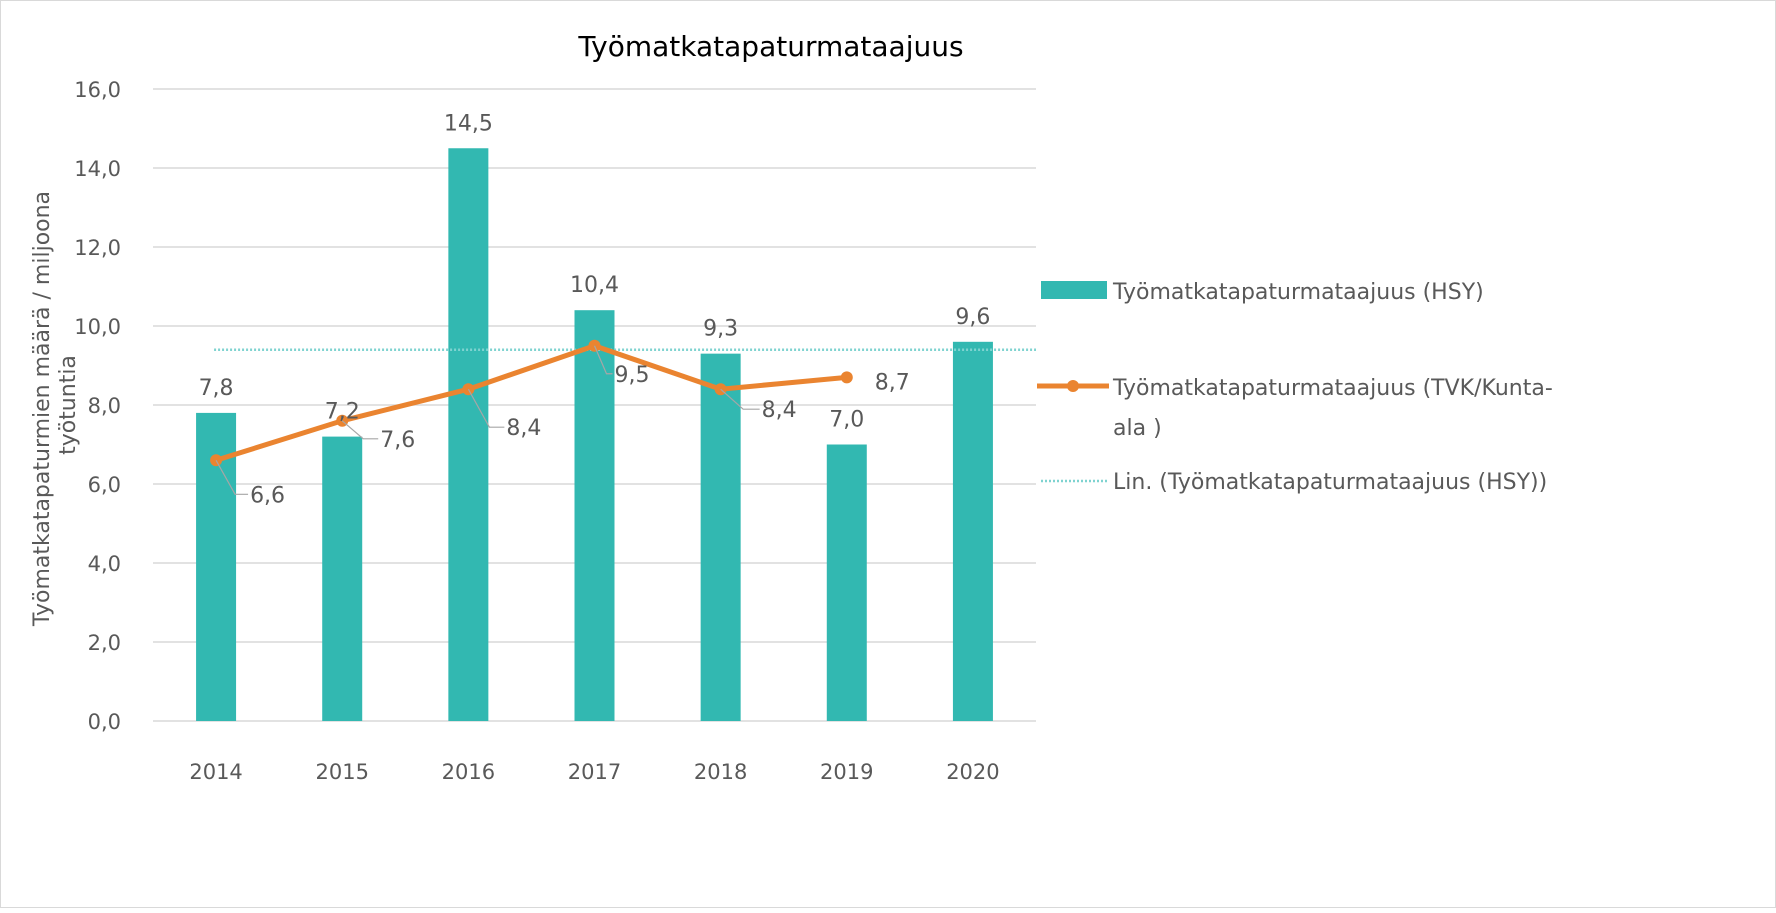 The width and height of the screenshot is (1776, 913). What do you see at coordinates (68, 405) in the screenshot?
I see `y-axis-label-line2: työtuntia` at bounding box center [68, 405].